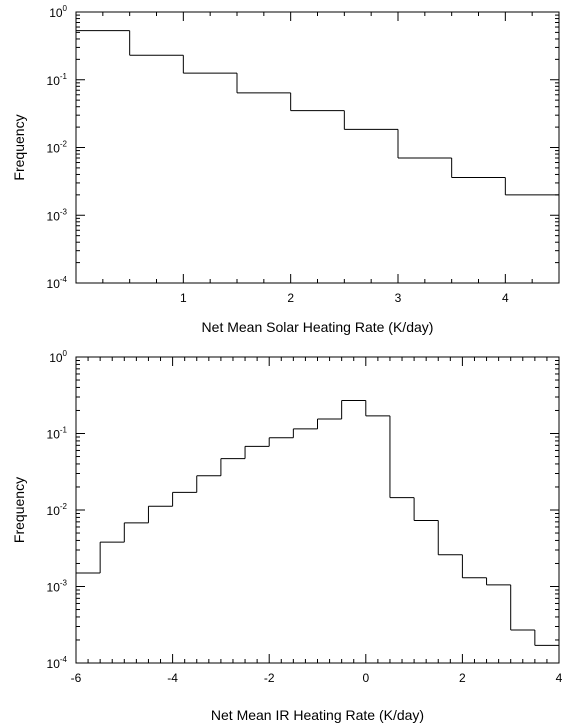  What do you see at coordinates (398, 298) in the screenshot?
I see `x-tick-label: 3` at bounding box center [398, 298].